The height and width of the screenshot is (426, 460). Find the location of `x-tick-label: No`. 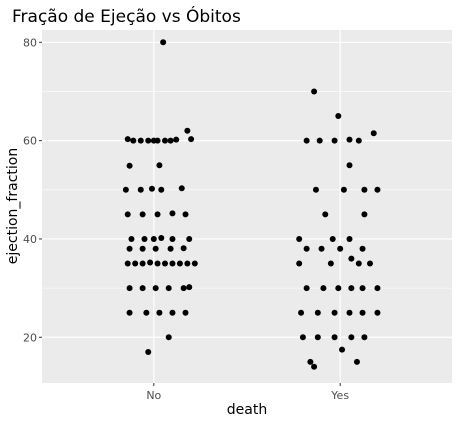

x-tick-label: No is located at coordinates (153, 395).